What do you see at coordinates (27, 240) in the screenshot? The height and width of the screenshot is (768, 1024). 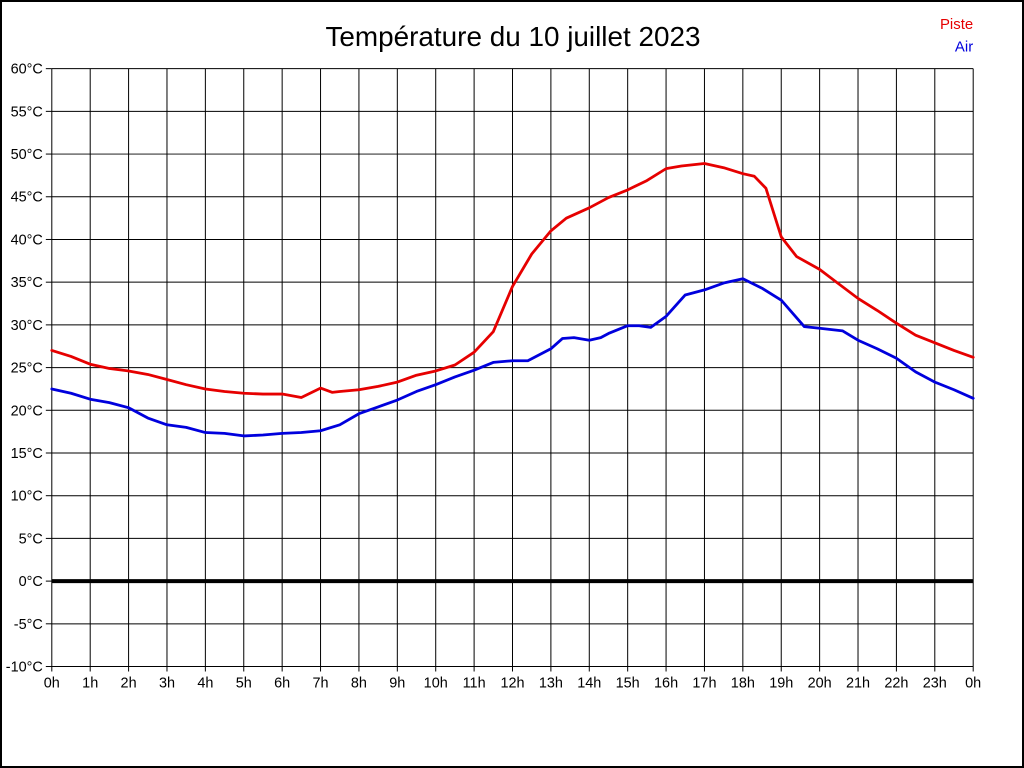 I see `y-axis-label: 40°C` at bounding box center [27, 240].